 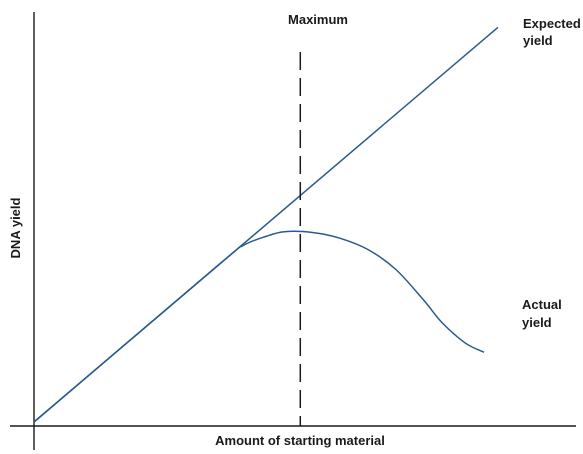 I want to click on x-axis-label: Amount of starting material, so click(x=300, y=440).